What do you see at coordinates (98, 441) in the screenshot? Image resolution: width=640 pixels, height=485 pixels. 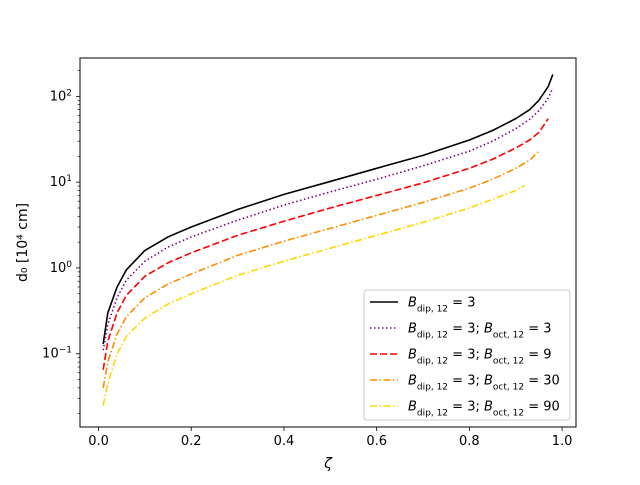 I see `x-tick-label: 0.0` at bounding box center [98, 441].